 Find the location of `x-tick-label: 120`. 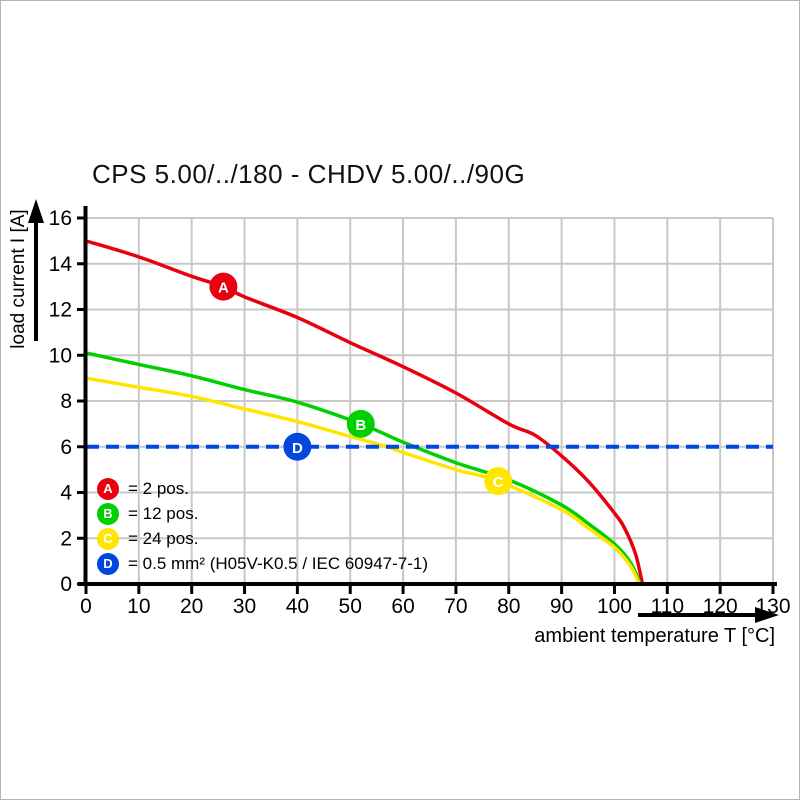

x-tick-label: 120 is located at coordinates (720, 606).